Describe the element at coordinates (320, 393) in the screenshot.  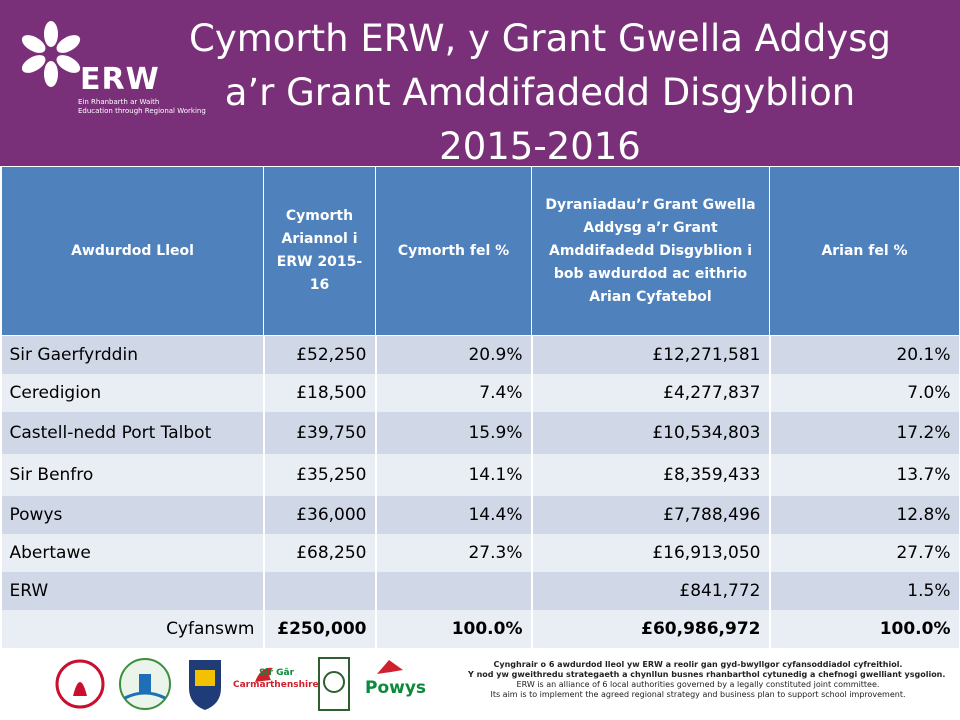
I see `support-cell: £18,500` at that location.